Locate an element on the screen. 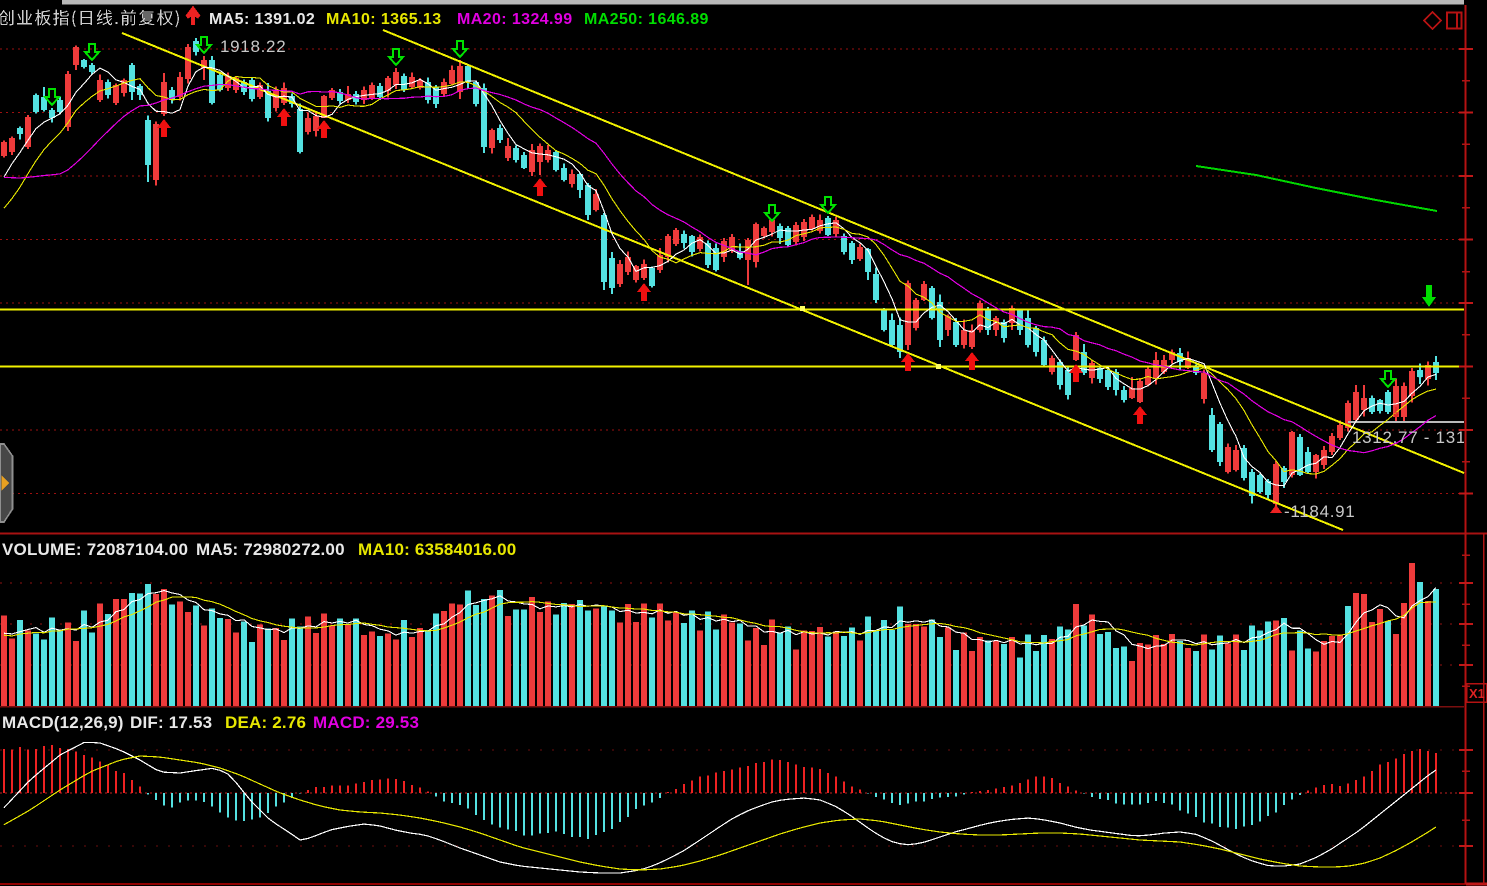  svg-text: 1312.77 - 1312 is located at coordinates (1414, 437).